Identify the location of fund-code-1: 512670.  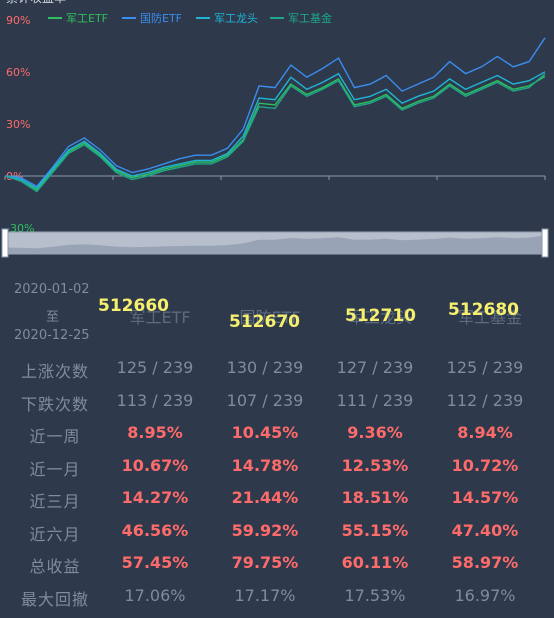
(264, 322).